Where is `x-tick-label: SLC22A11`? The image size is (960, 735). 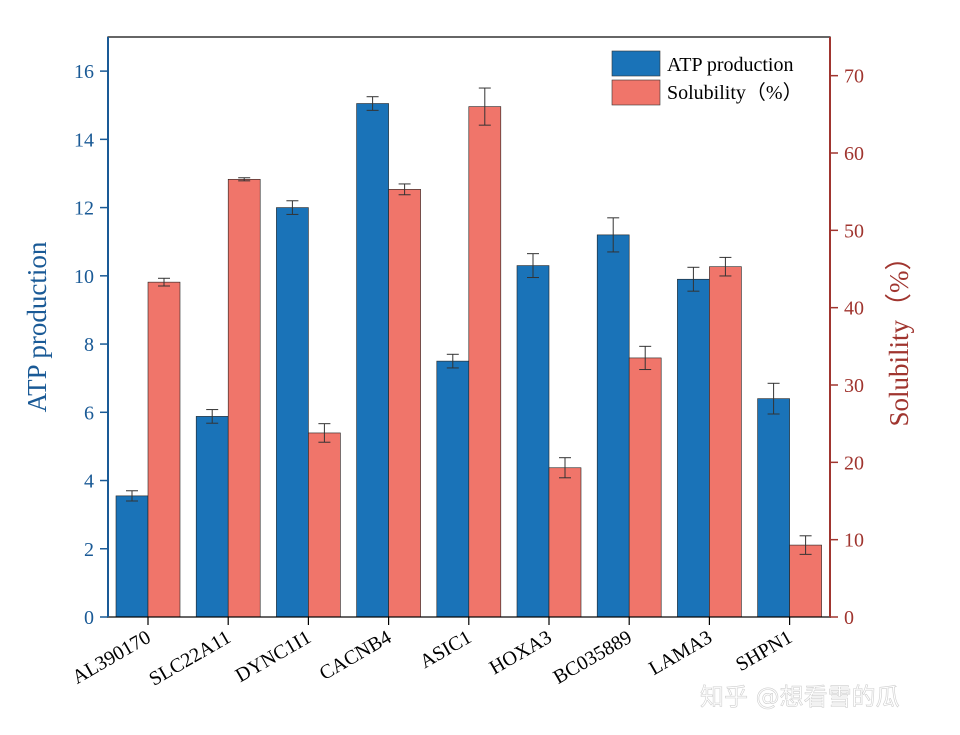 x-tick-label: SLC22A11 is located at coordinates (189, 658).